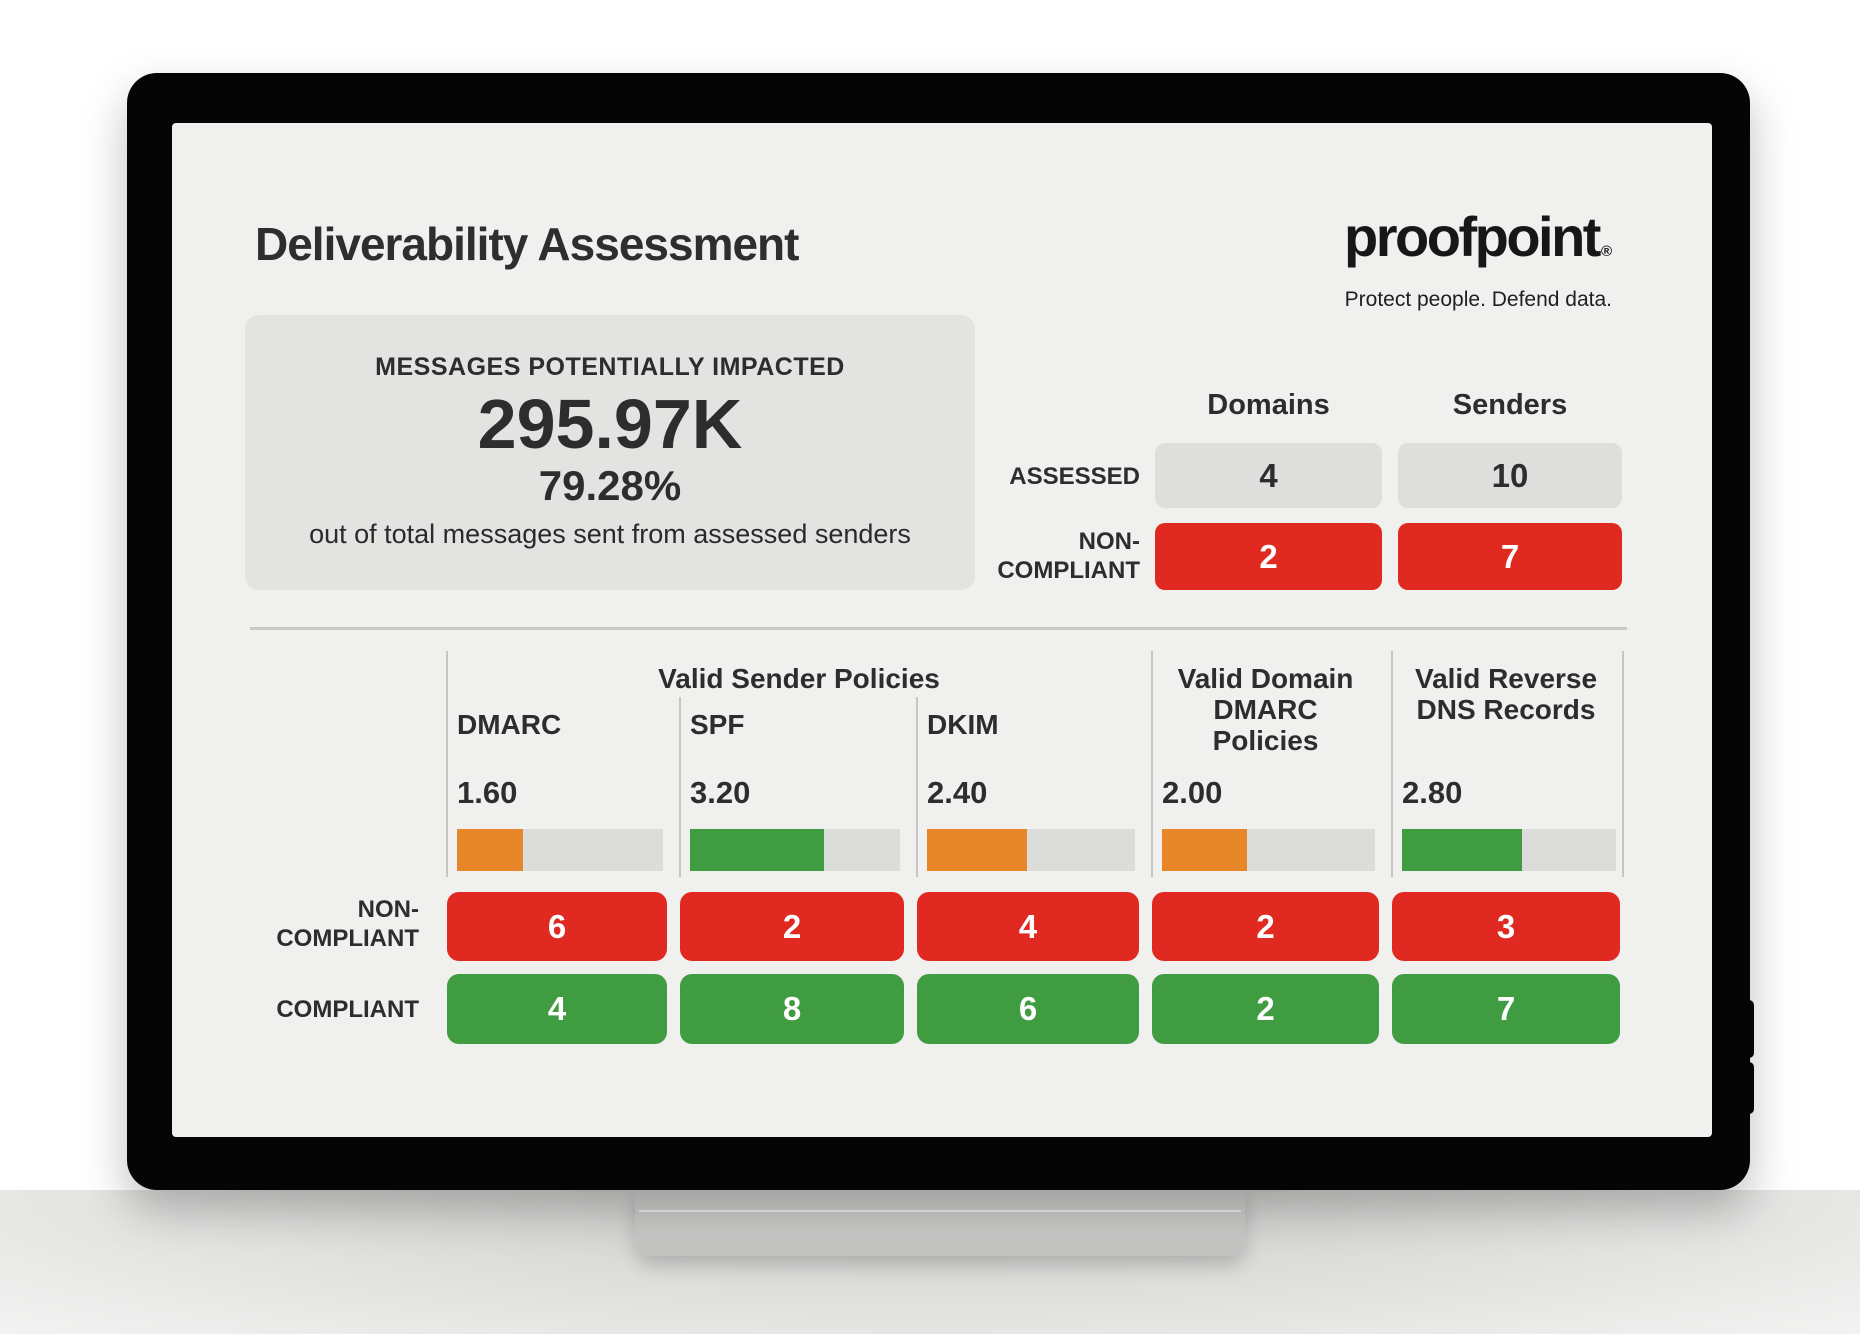 This screenshot has width=1860, height=1334. Describe the element at coordinates (1265, 1009) in the screenshot. I see `compliant-count: 2` at that location.